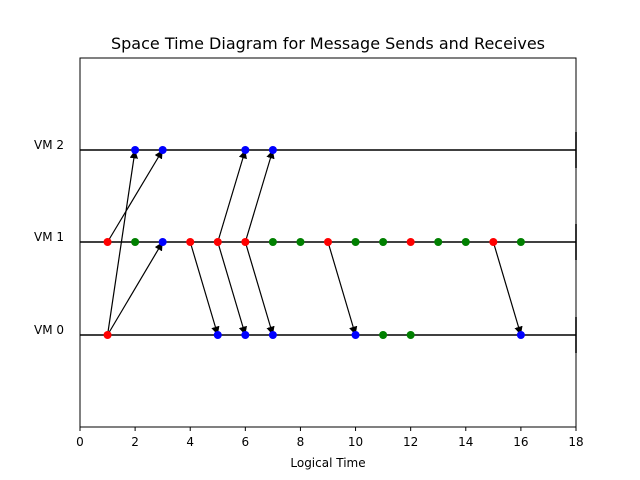 The height and width of the screenshot is (480, 640). I want to click on x-axis-label: Logical Time, so click(327, 463).